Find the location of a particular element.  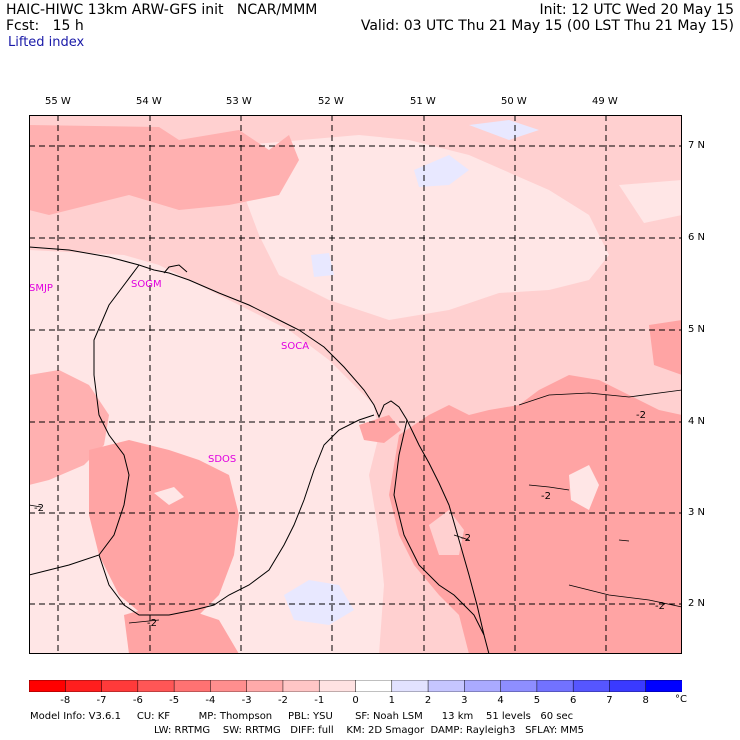

model-title: HAIC-HIWC 13km ARW-GFS init NCAR/MMM is located at coordinates (162, 10).